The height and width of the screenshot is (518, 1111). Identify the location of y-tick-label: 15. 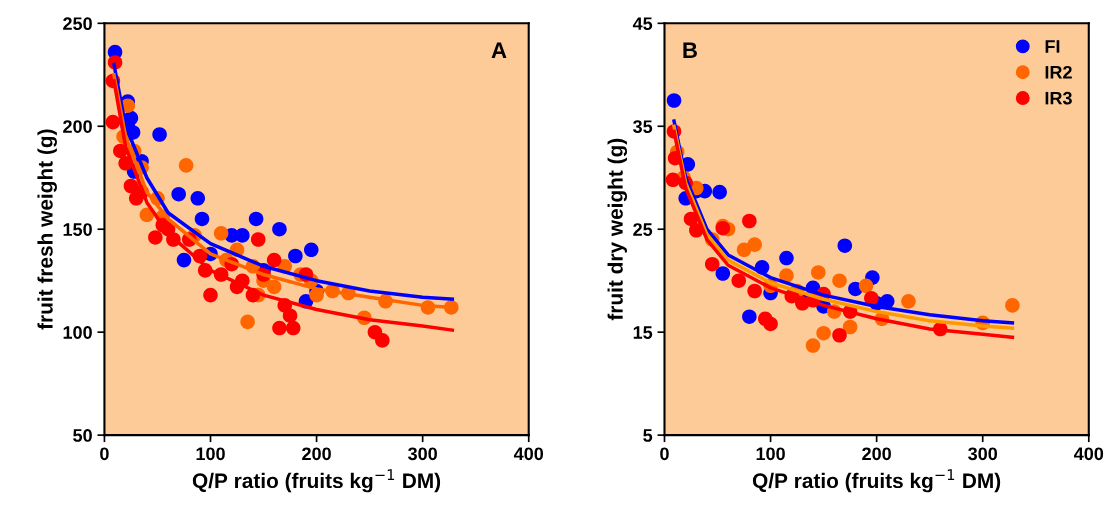
(643, 332).